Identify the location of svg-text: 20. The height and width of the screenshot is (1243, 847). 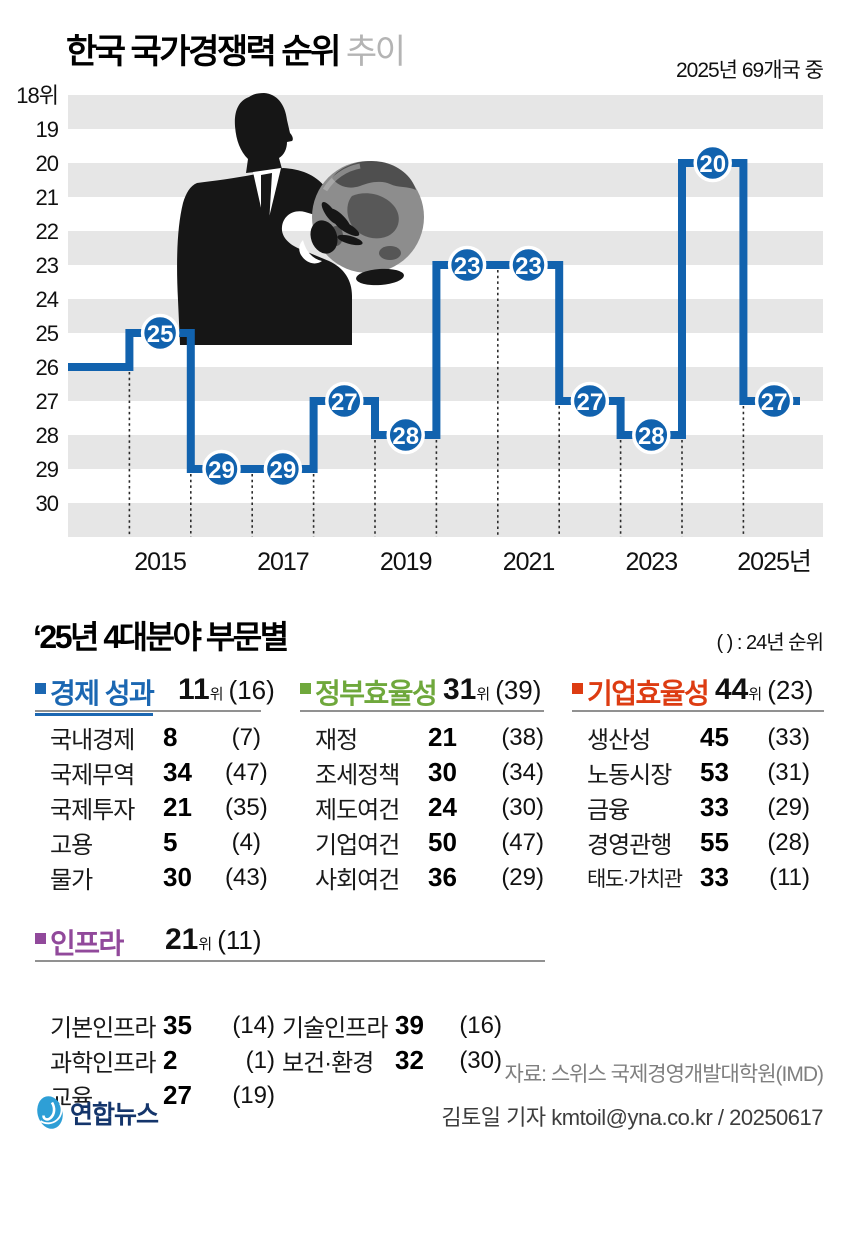
(47, 163).